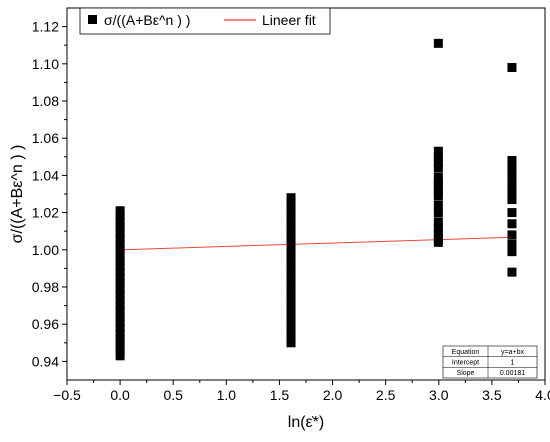 This screenshot has height=442, width=550. Describe the element at coordinates (466, 352) in the screenshot. I see `fit-table-cell: Equation` at that location.